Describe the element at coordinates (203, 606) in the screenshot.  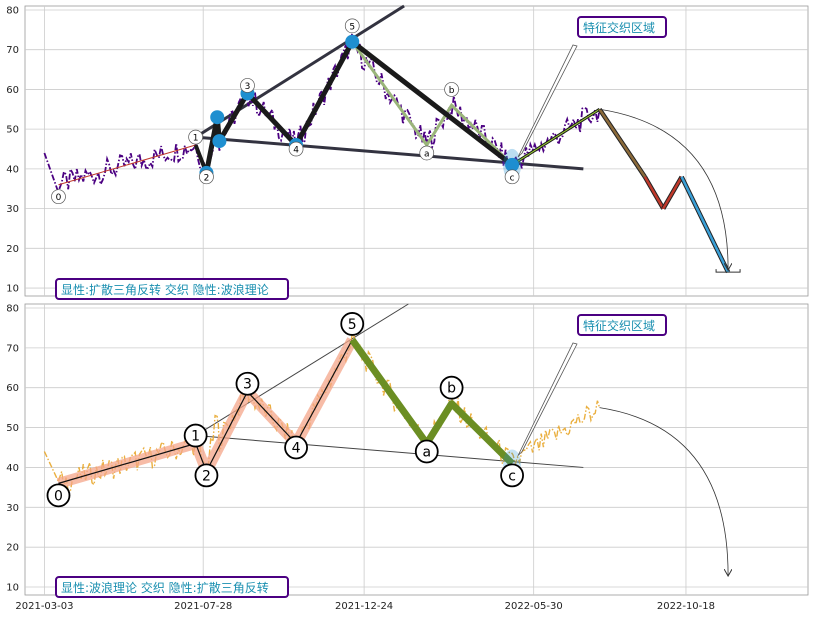
I see `x-tick-label: 2021-07-28` at that location.